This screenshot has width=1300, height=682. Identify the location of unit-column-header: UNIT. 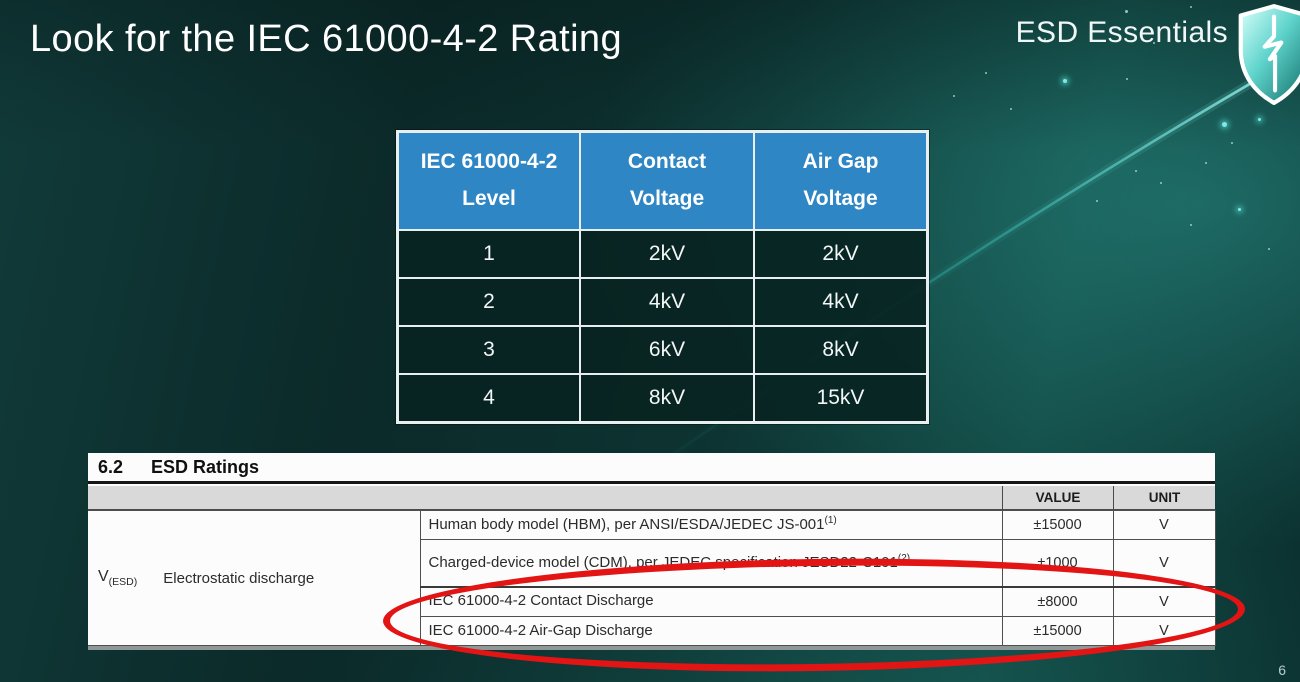
(1164, 497).